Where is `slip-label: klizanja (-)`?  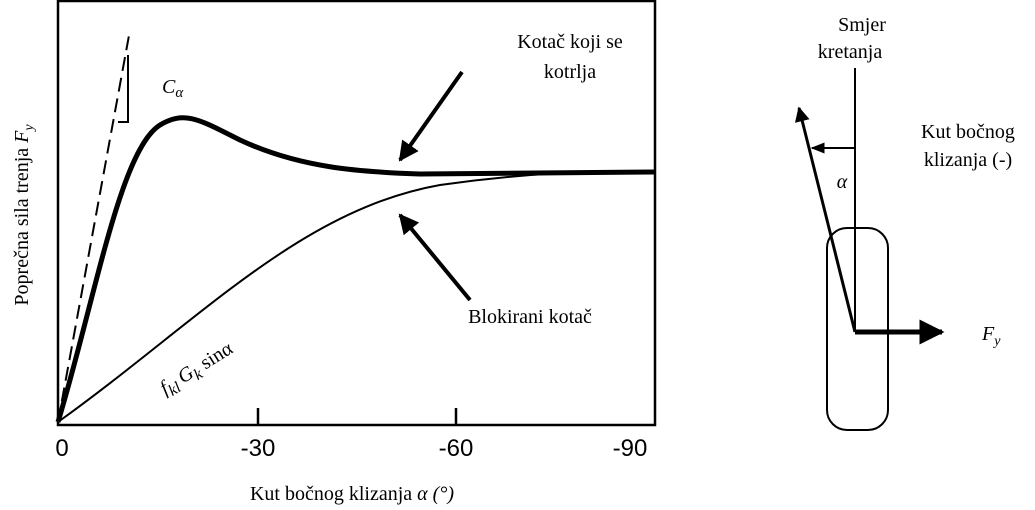
slip-label: klizanja (-) is located at coordinates (968, 160).